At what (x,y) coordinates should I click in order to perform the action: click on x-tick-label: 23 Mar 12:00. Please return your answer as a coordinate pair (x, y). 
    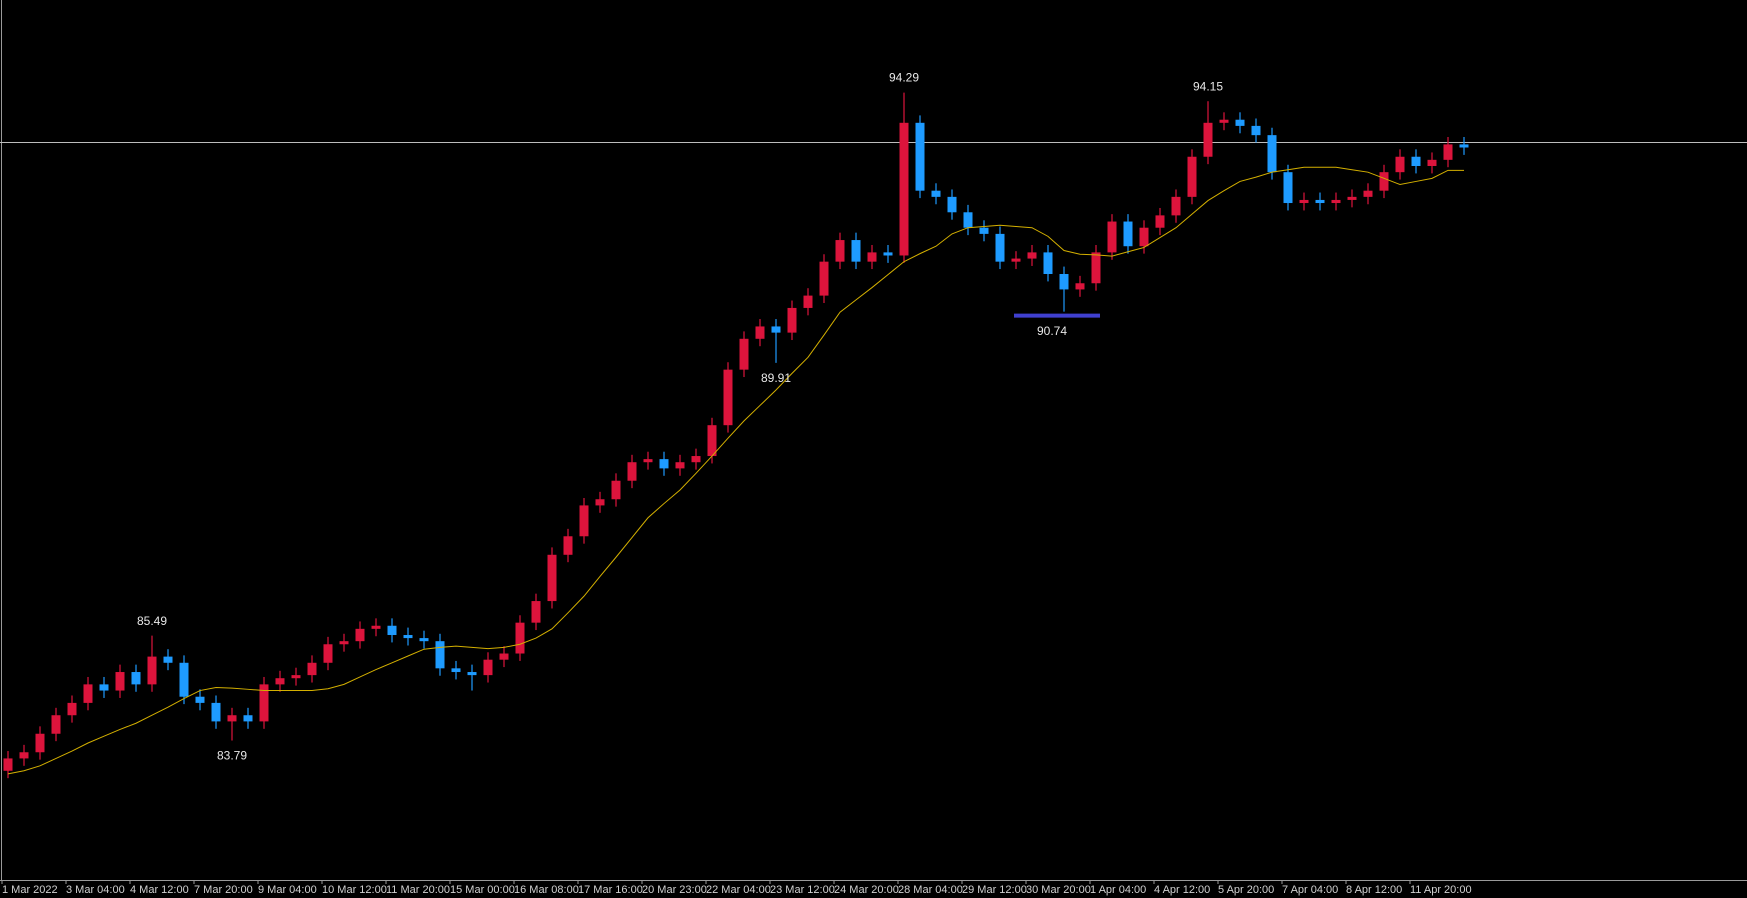
    Looking at the image, I should click on (802, 890).